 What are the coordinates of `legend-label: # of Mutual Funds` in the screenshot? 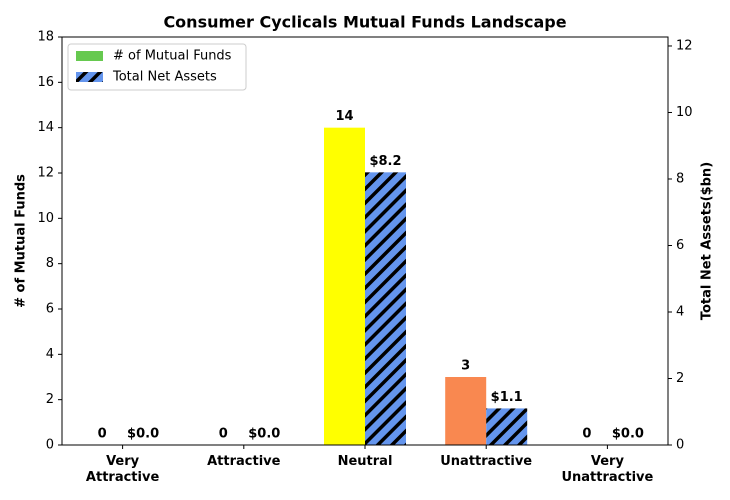 It's located at (172, 56).